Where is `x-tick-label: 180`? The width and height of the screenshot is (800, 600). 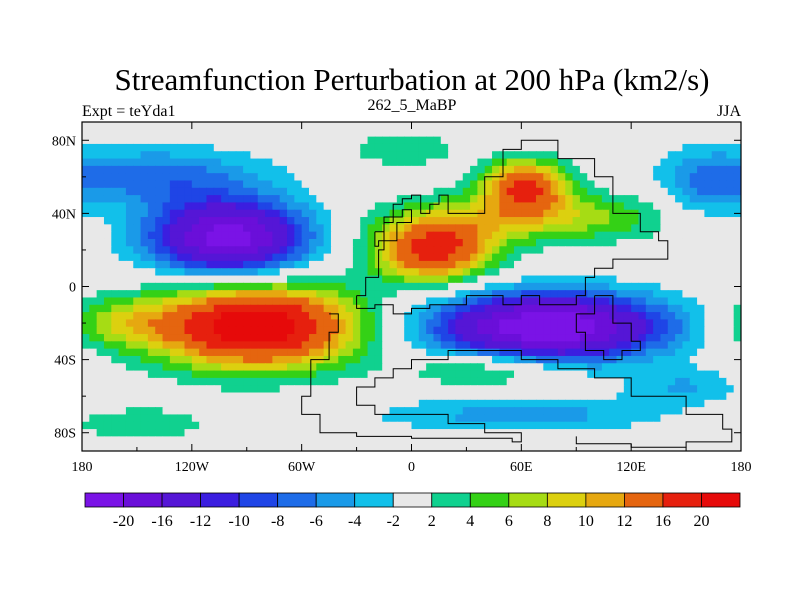 x-tick-label: 180 is located at coordinates (82, 467).